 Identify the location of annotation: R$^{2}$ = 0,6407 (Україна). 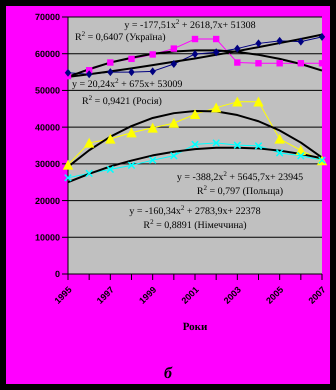
(120, 36).